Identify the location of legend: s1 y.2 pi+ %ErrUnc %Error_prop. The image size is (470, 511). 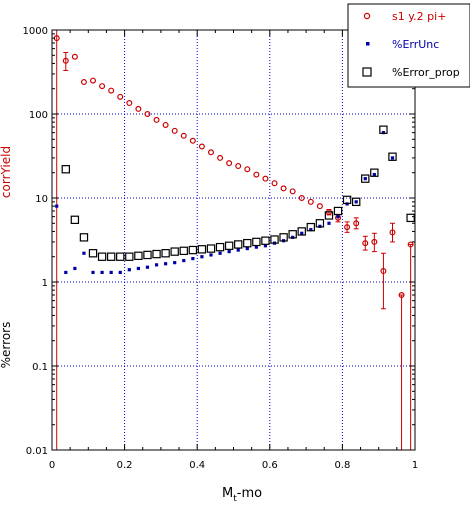
(408, 45).